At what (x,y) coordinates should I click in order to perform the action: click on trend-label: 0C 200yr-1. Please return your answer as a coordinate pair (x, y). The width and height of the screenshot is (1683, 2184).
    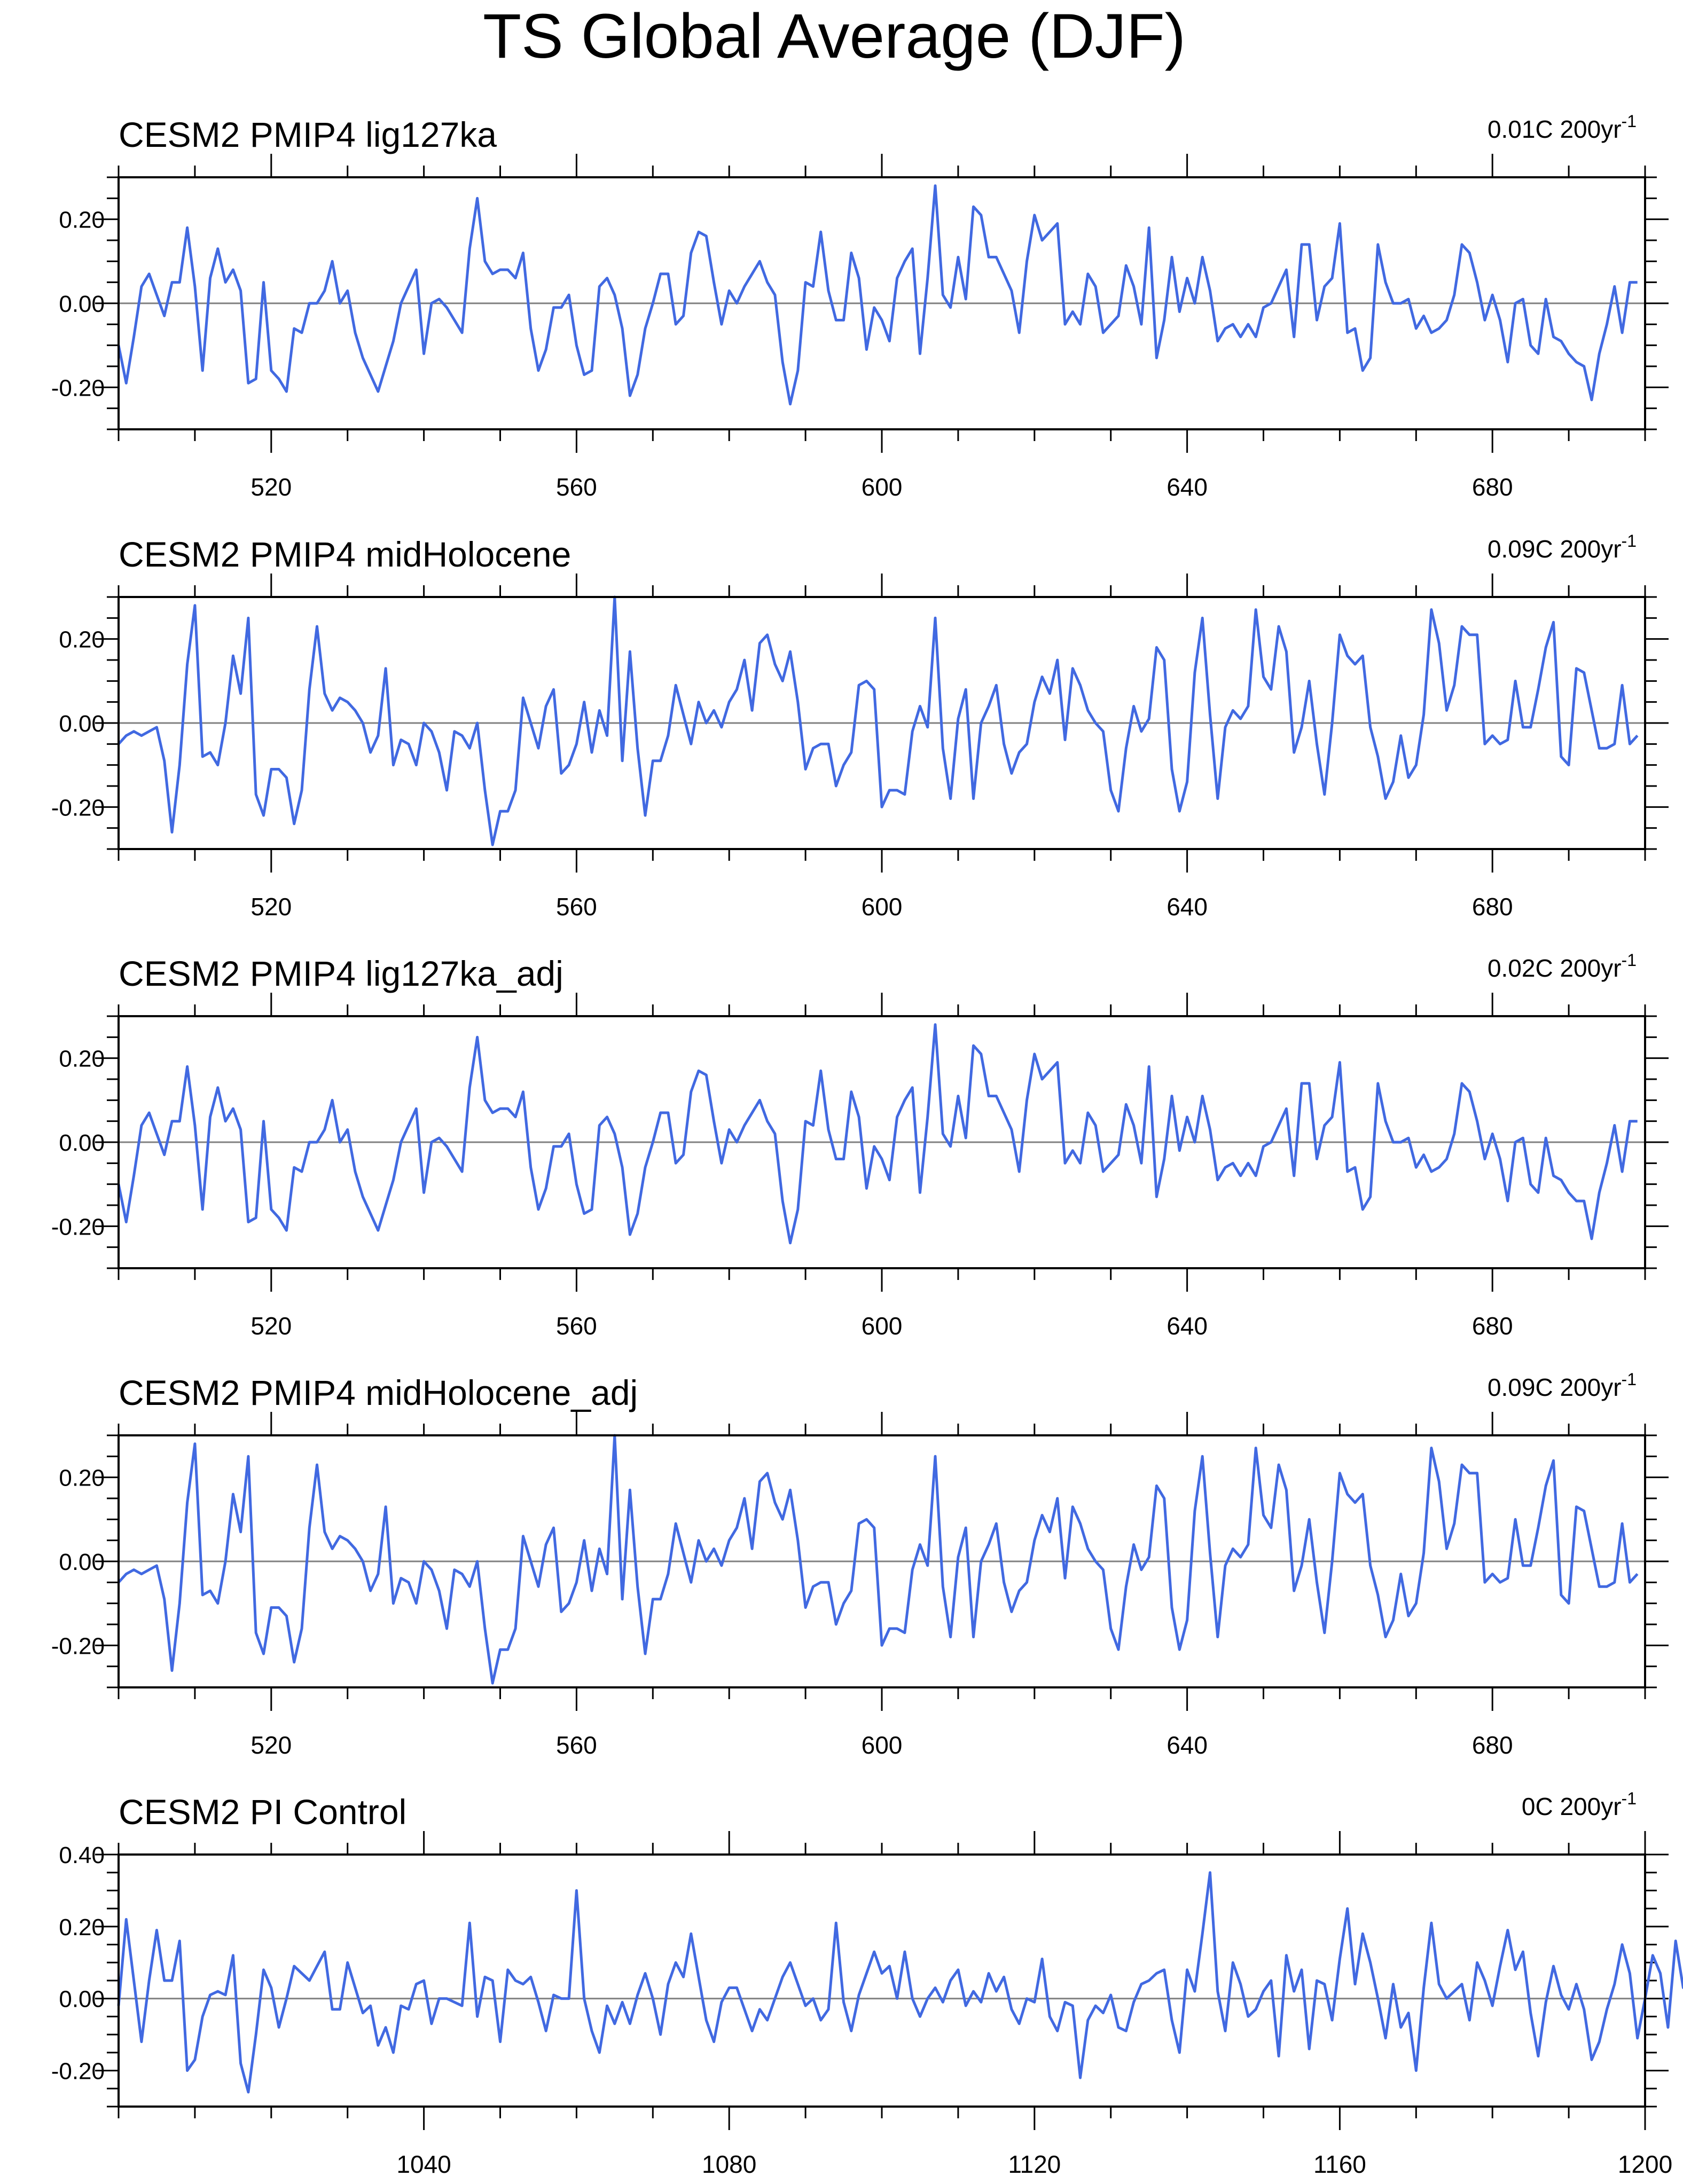
    Looking at the image, I should click on (1579, 1804).